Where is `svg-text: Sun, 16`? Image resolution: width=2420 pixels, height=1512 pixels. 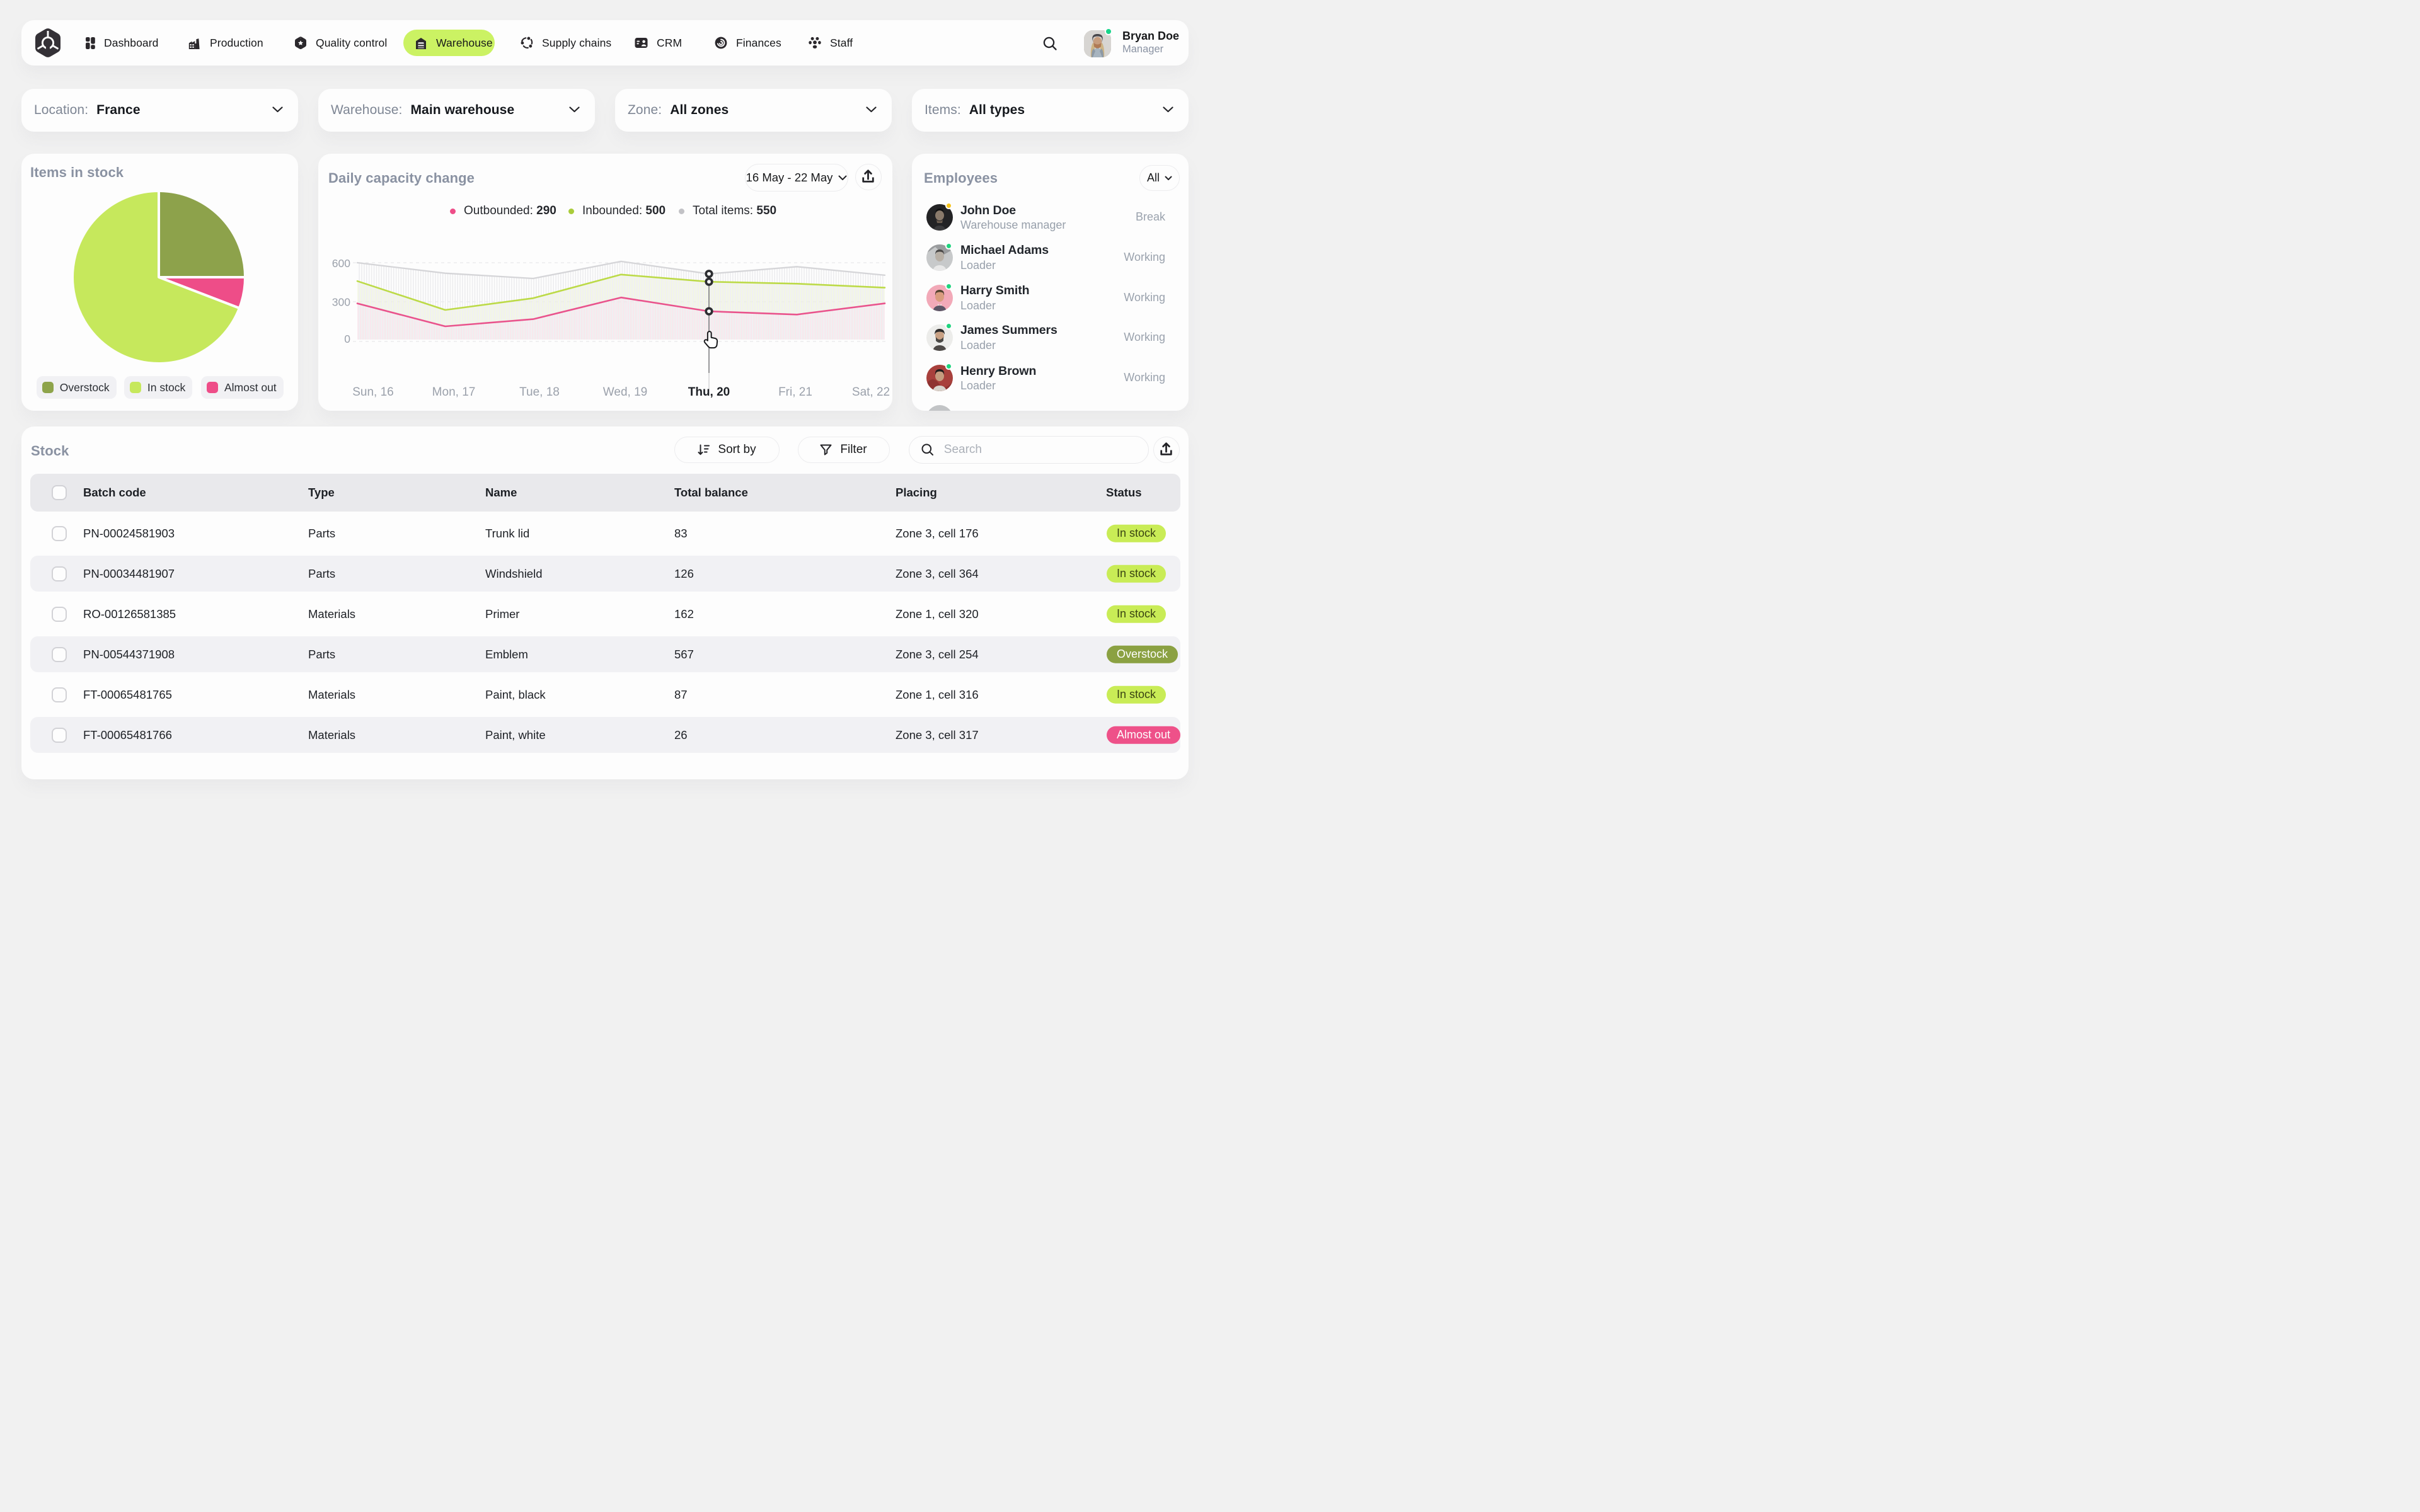 svg-text: Sun, 16 is located at coordinates (373, 392).